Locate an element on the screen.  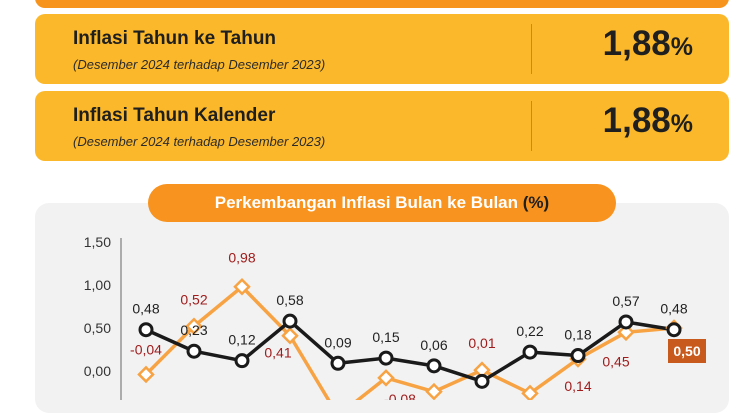
yoy-card-title: Inflasi Tahun ke Tahun is located at coordinates (175, 38).